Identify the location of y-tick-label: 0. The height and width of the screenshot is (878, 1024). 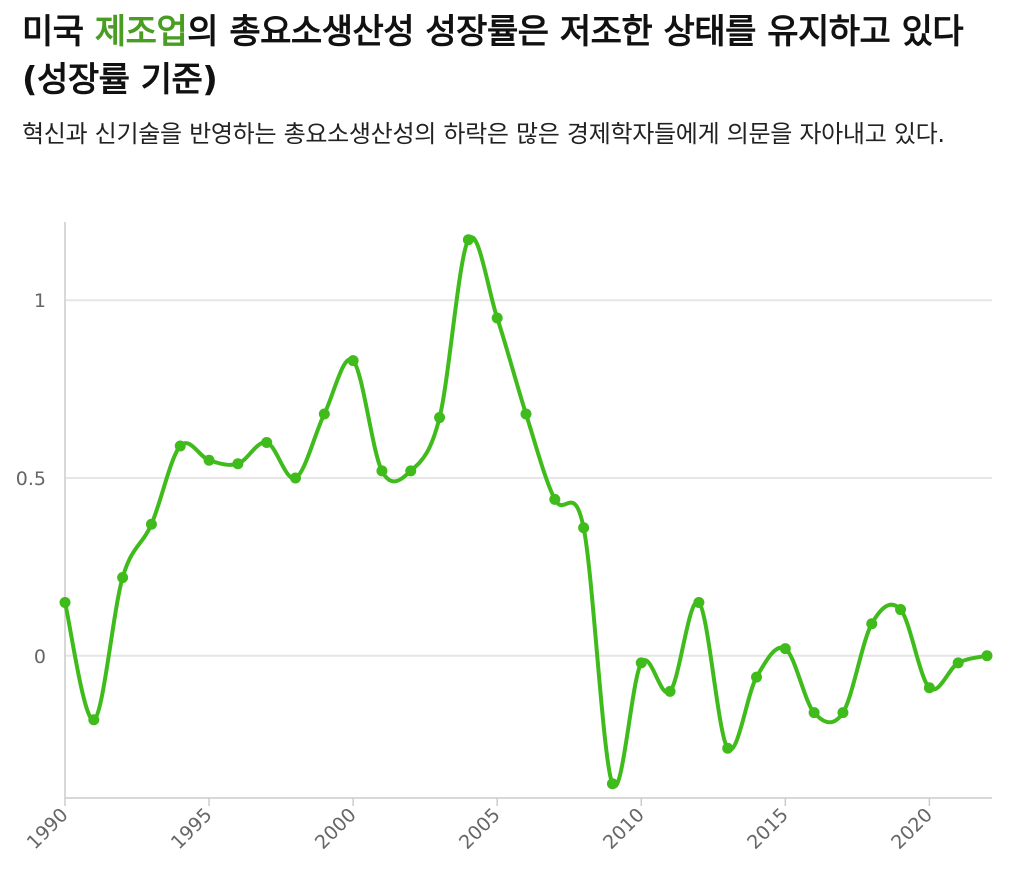
(40, 657).